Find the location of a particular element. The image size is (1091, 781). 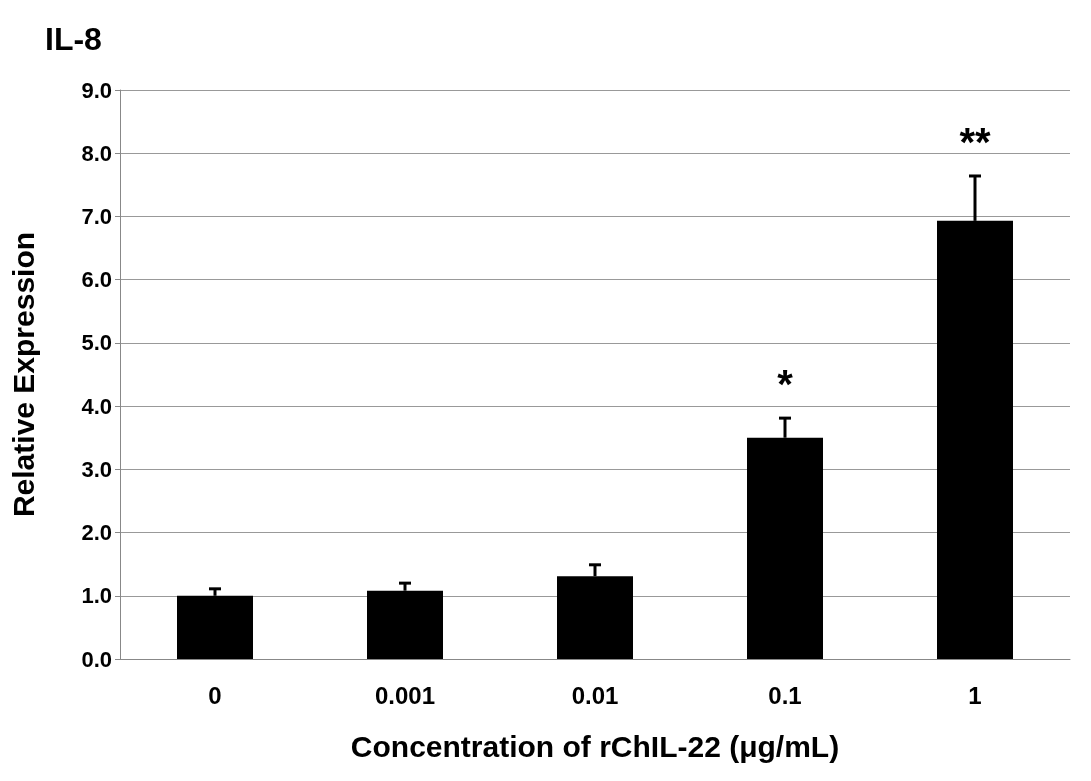

x-tick-label: 0.1 is located at coordinates (785, 695).